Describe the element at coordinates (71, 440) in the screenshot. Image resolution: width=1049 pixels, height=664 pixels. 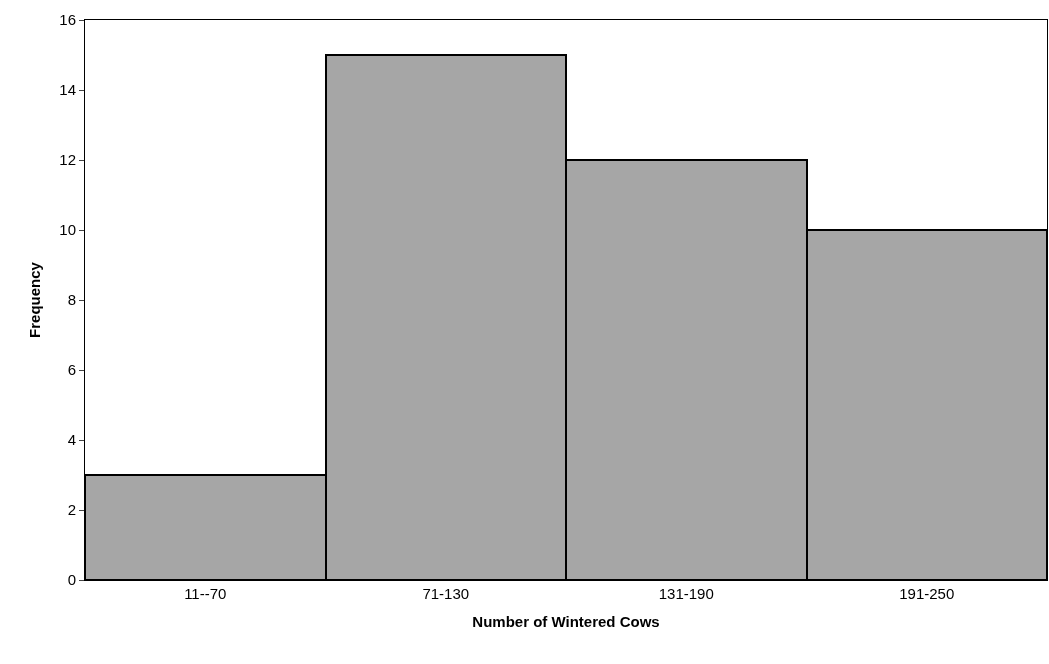
I see `y-tick-label: 4` at that location.